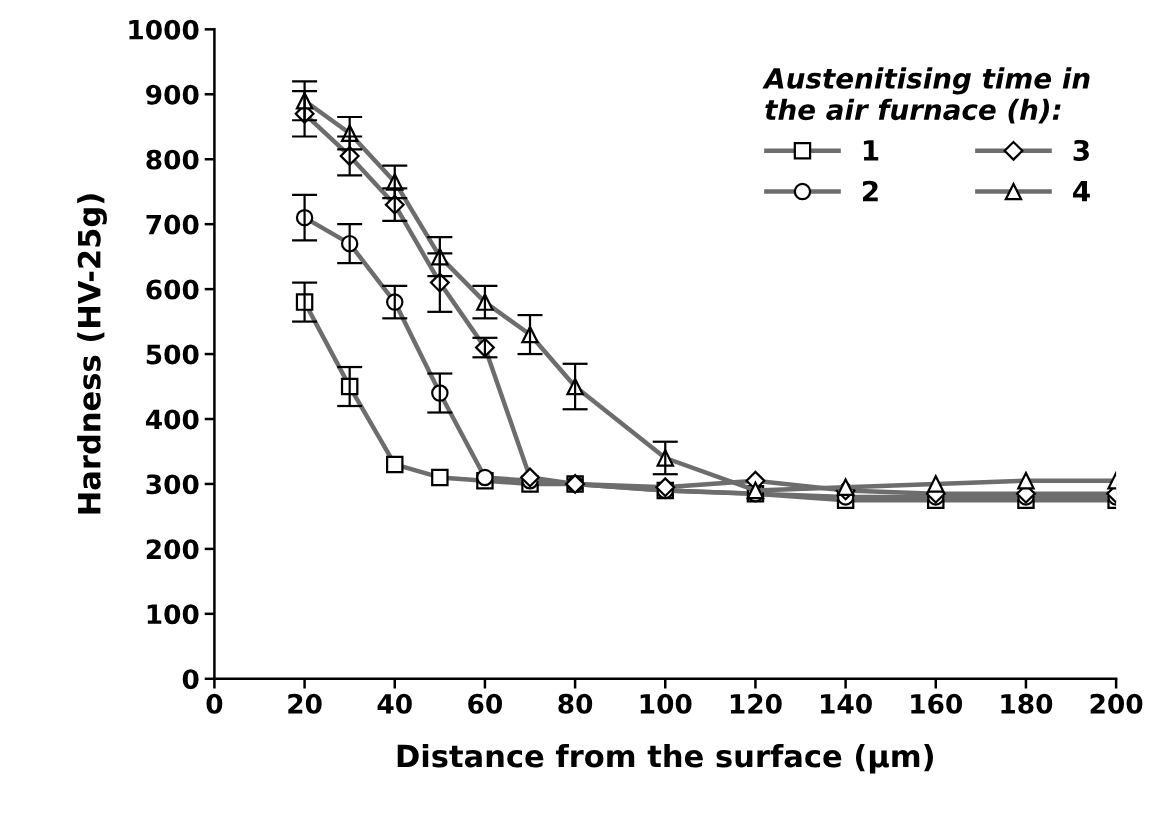  Describe the element at coordinates (1116, 703) in the screenshot. I see `x-tick-label: 200` at that location.